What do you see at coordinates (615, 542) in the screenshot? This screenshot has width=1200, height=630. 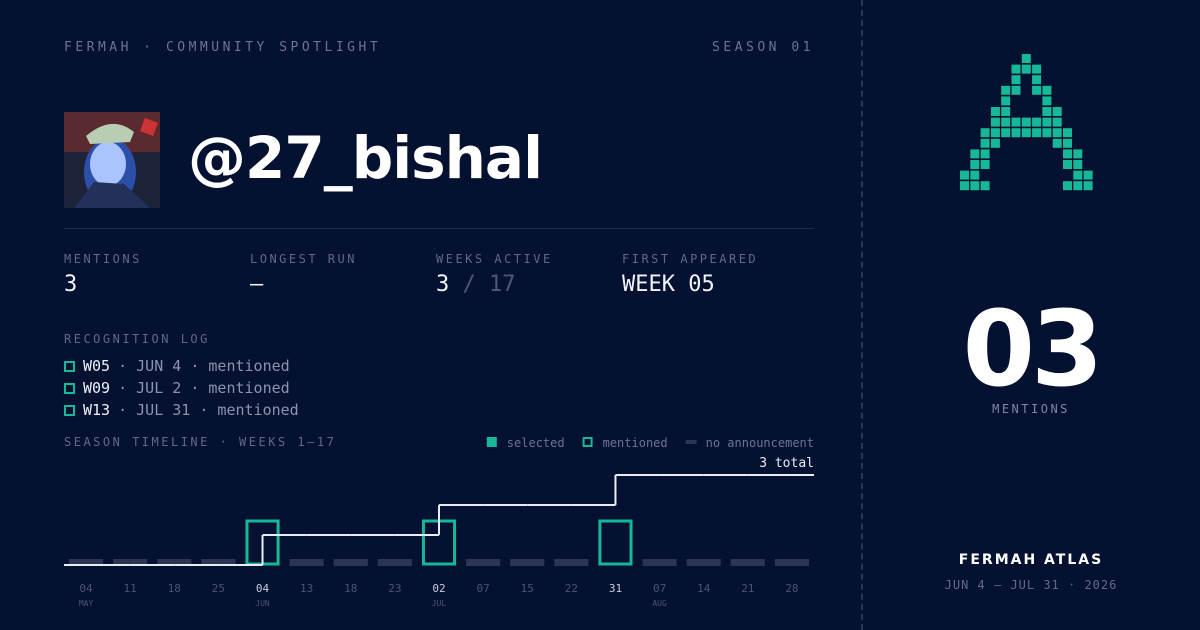 I see `week-mentioned` at bounding box center [615, 542].